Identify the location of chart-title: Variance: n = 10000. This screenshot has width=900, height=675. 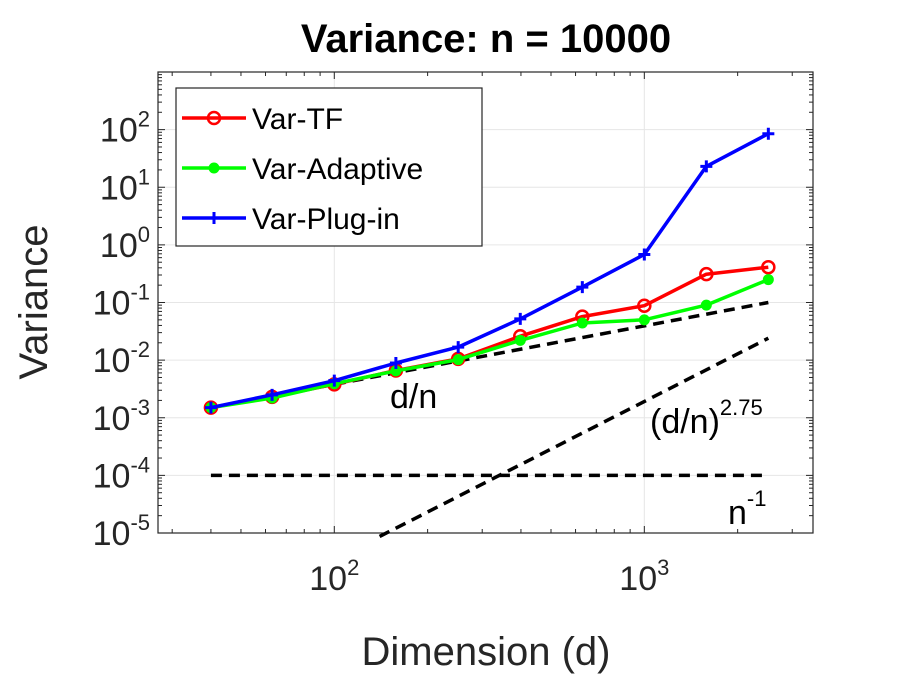
(486, 39).